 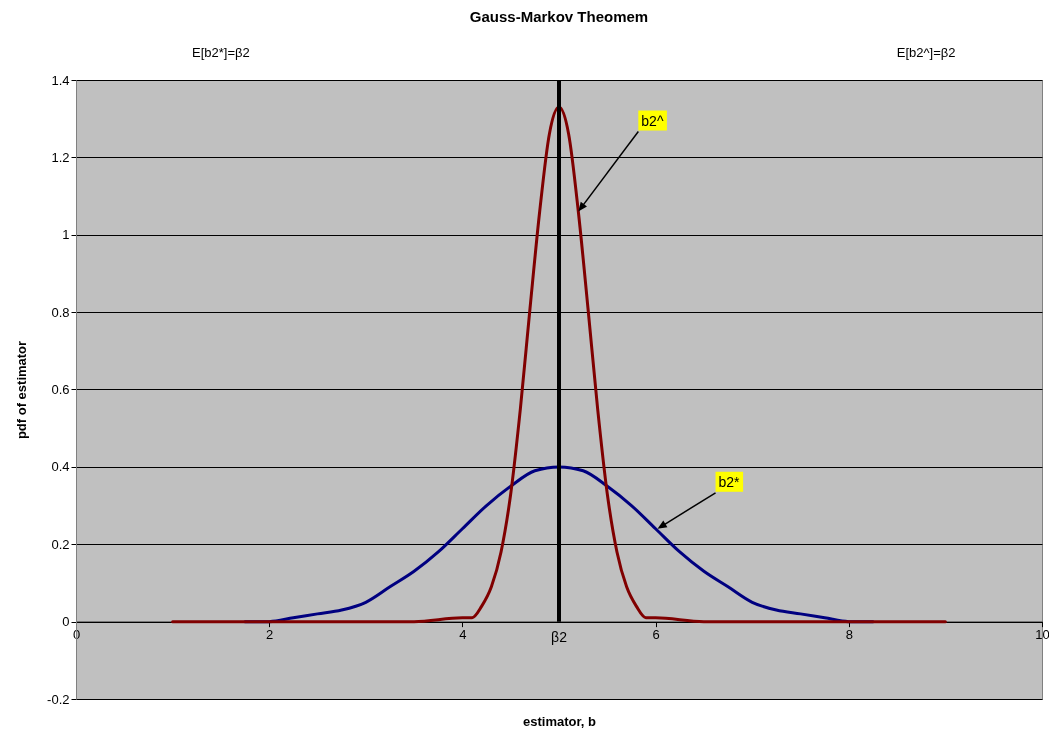 I want to click on y-axis-title: pdf of estimator, so click(x=22, y=390).